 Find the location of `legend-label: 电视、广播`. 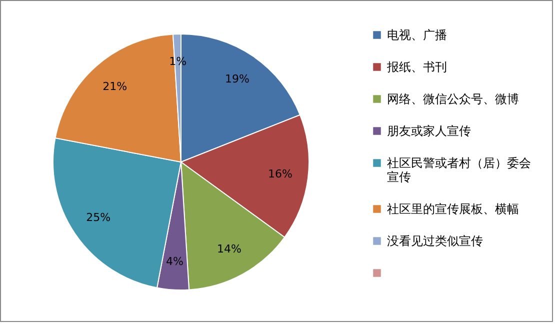

legend-label: 电视、广播 is located at coordinates (417, 35).